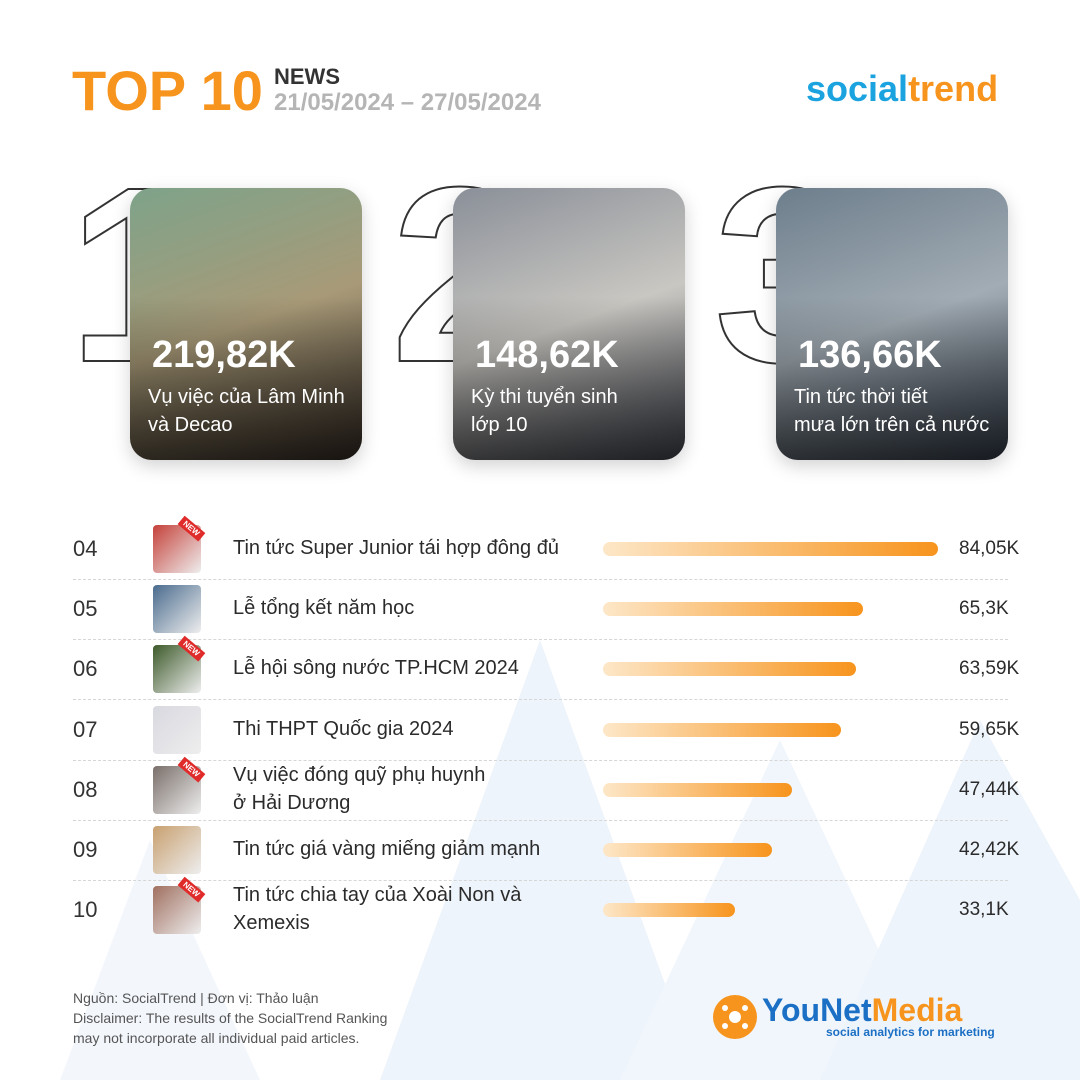  Describe the element at coordinates (817, 1010) in the screenshot. I see `logo-left: YouNet` at that location.